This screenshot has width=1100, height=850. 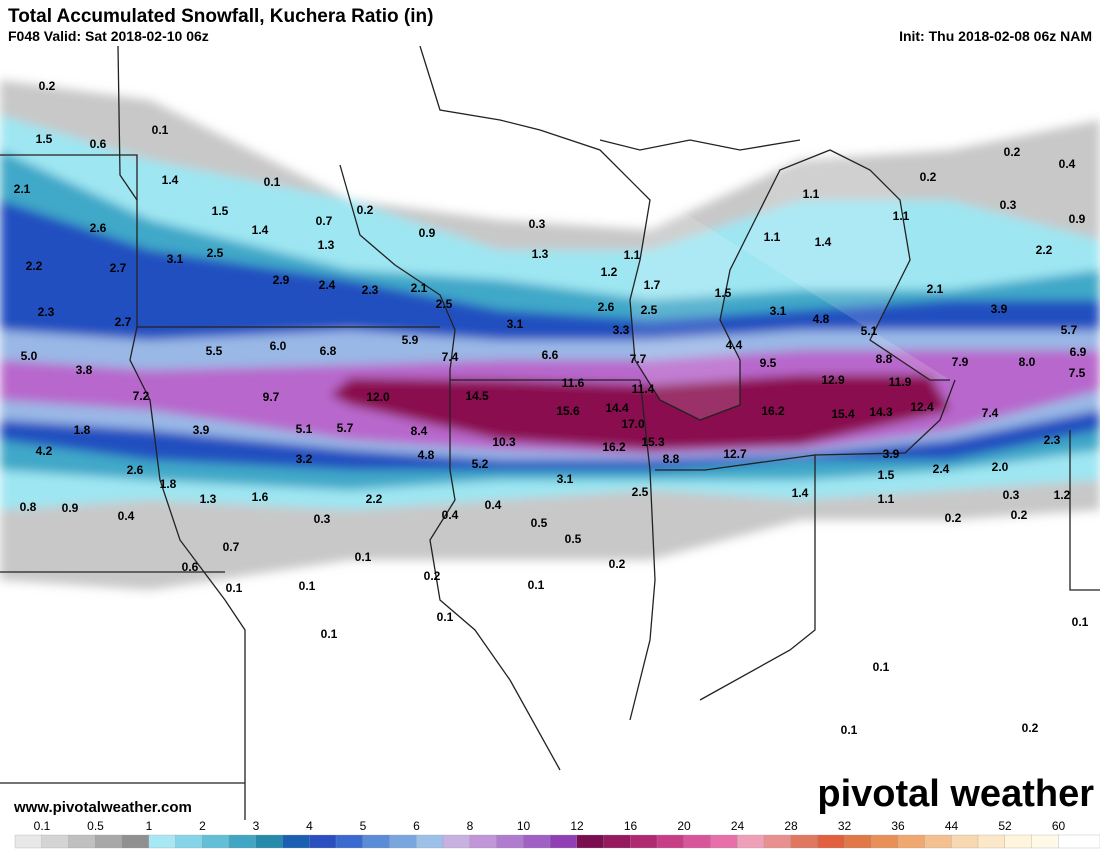 What do you see at coordinates (738, 826) in the screenshot?
I see `legend-label: 24` at bounding box center [738, 826].